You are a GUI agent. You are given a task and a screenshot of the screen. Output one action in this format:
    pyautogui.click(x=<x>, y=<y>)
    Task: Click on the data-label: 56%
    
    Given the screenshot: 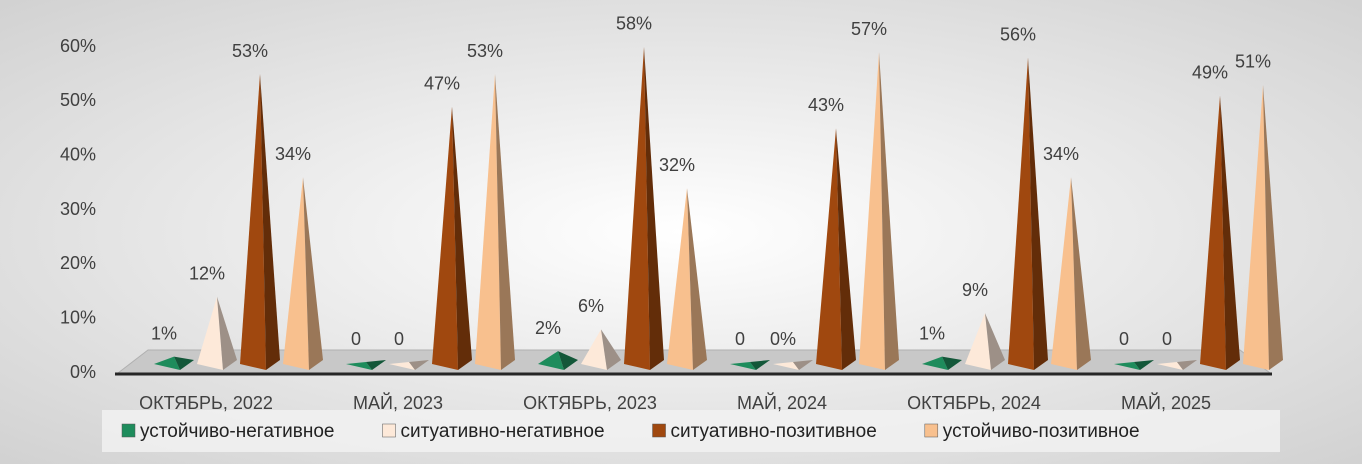 What is the action you would take?
    pyautogui.click(x=1018, y=34)
    